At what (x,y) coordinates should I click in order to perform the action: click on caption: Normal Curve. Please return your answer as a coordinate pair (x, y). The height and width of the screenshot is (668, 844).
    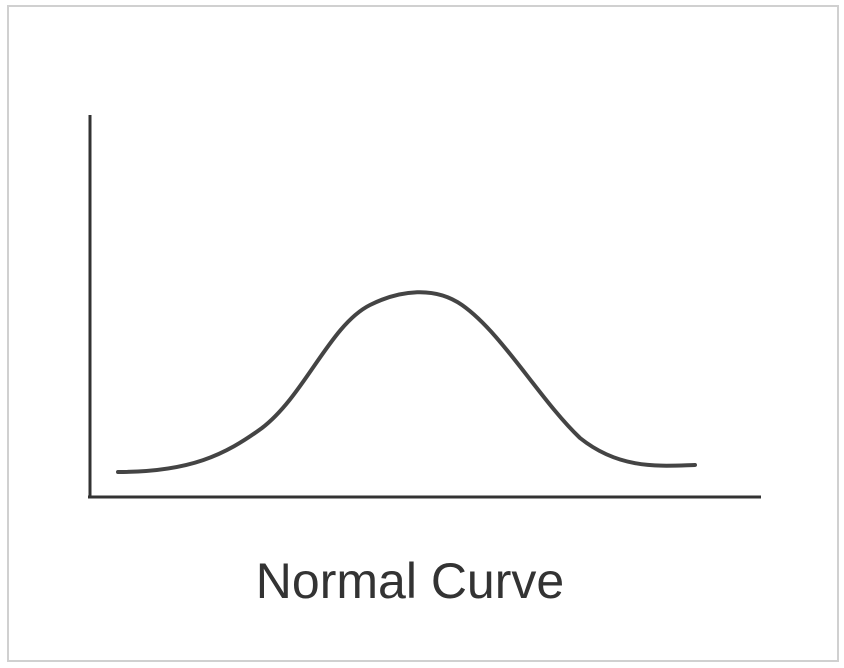
    Looking at the image, I should click on (410, 581).